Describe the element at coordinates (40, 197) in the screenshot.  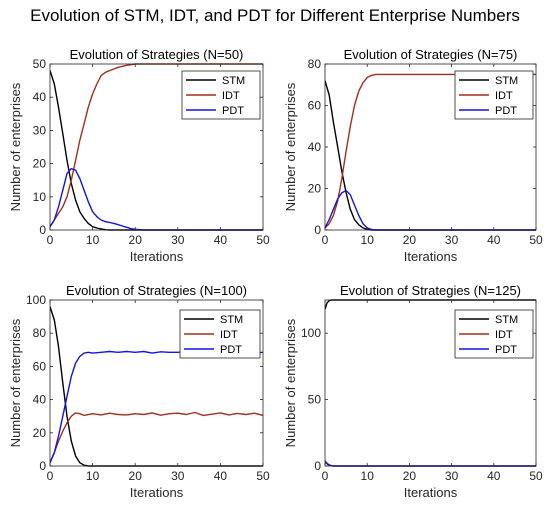
I see `y-tick-label: 10` at that location.